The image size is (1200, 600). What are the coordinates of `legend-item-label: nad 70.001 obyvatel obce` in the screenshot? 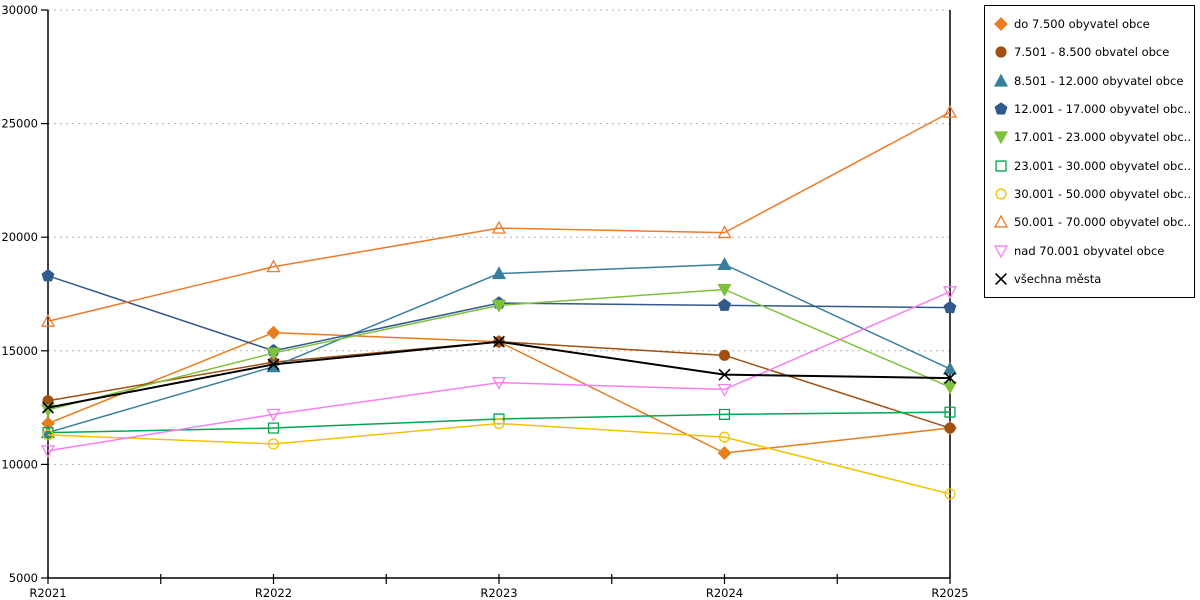 It's located at (1089, 250).